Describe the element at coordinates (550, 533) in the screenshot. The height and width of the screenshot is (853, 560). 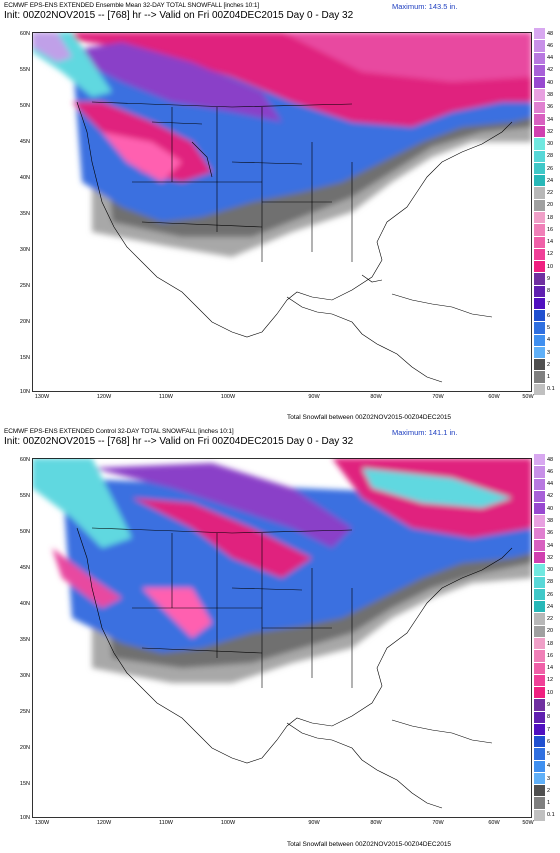
I see `colorbar-label: 36` at that location.